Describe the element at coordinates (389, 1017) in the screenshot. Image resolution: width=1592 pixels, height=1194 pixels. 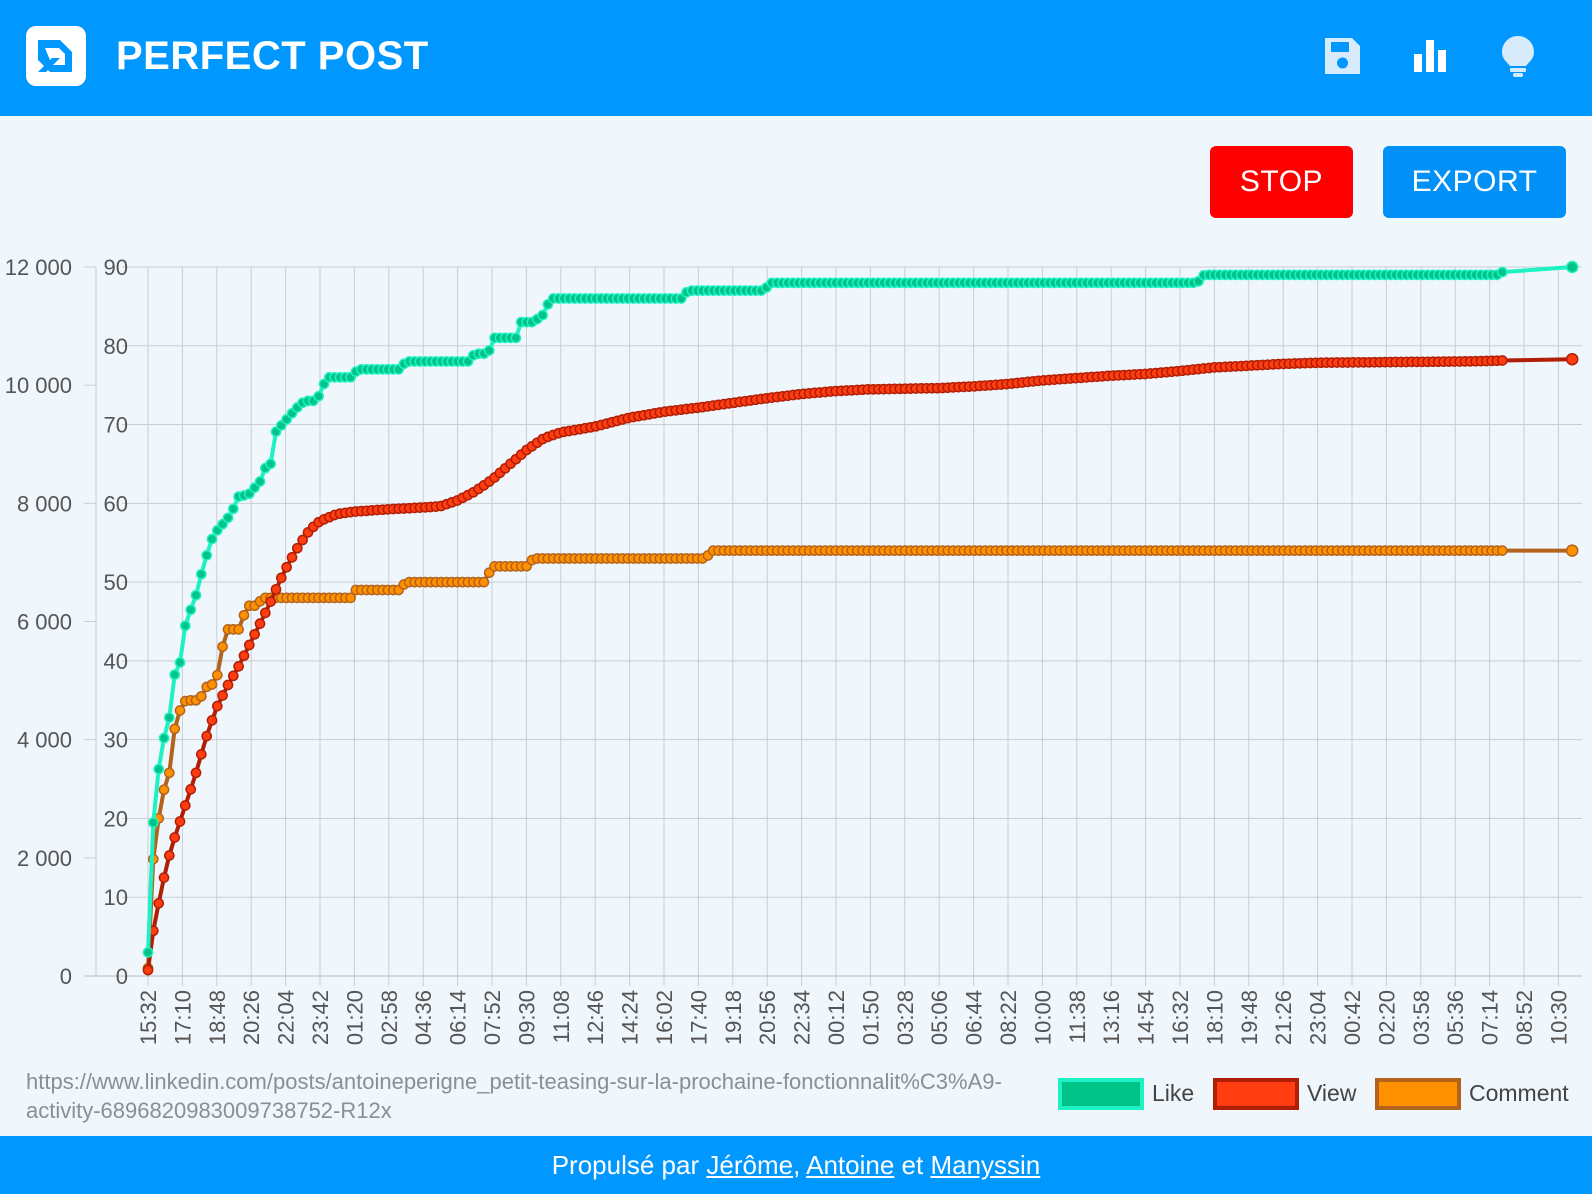
I see `x-tick-label: 02:58` at that location.